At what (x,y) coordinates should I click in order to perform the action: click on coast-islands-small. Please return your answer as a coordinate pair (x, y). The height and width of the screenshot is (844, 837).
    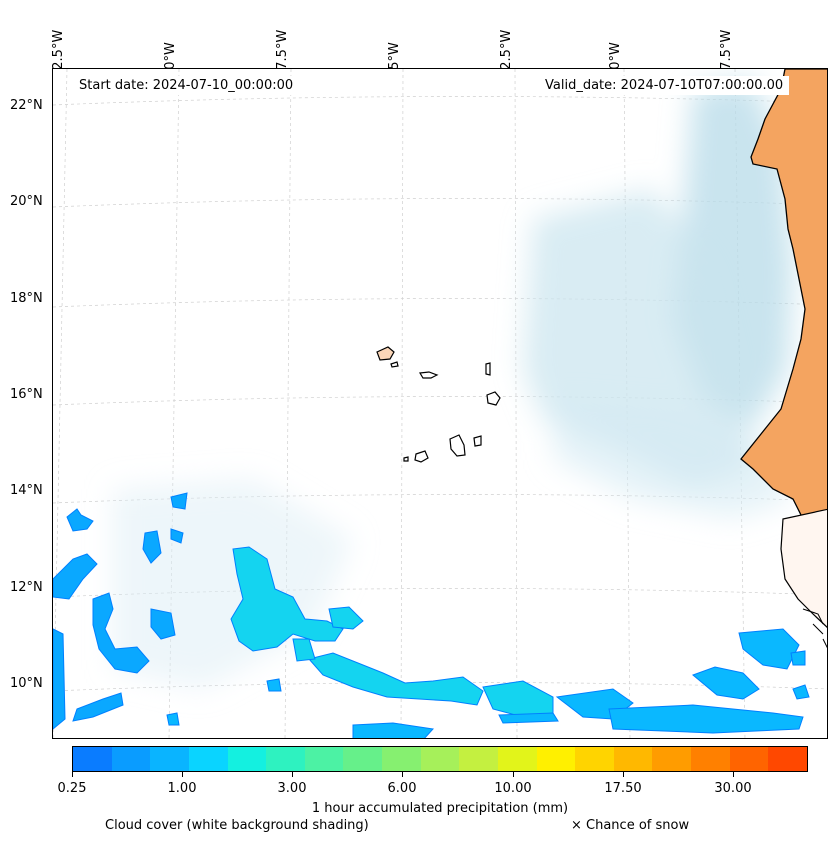
    Looking at the image, I should click on (814, 628).